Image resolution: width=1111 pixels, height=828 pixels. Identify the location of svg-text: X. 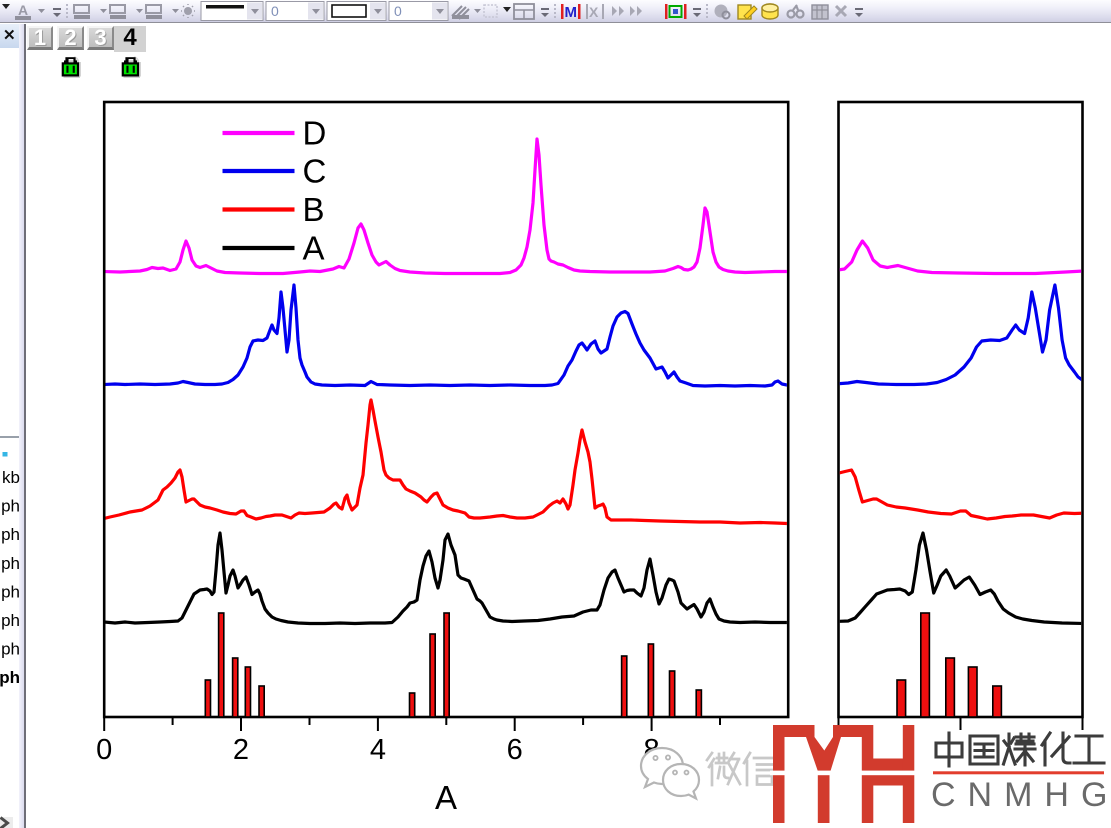
(594, 12).